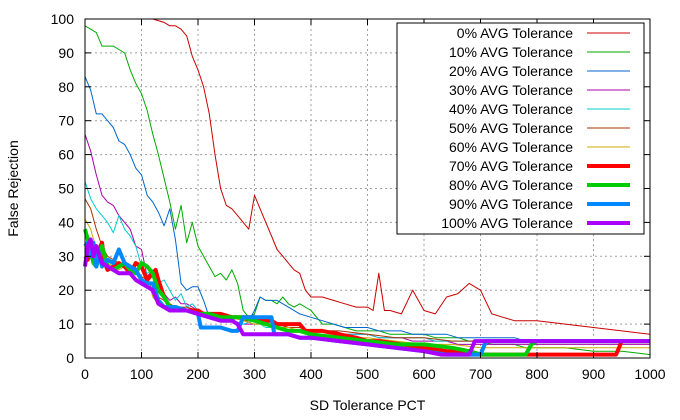 The width and height of the screenshot is (680, 420). Describe the element at coordinates (63, 19) in the screenshot. I see `y-tick-label: 100` at that location.